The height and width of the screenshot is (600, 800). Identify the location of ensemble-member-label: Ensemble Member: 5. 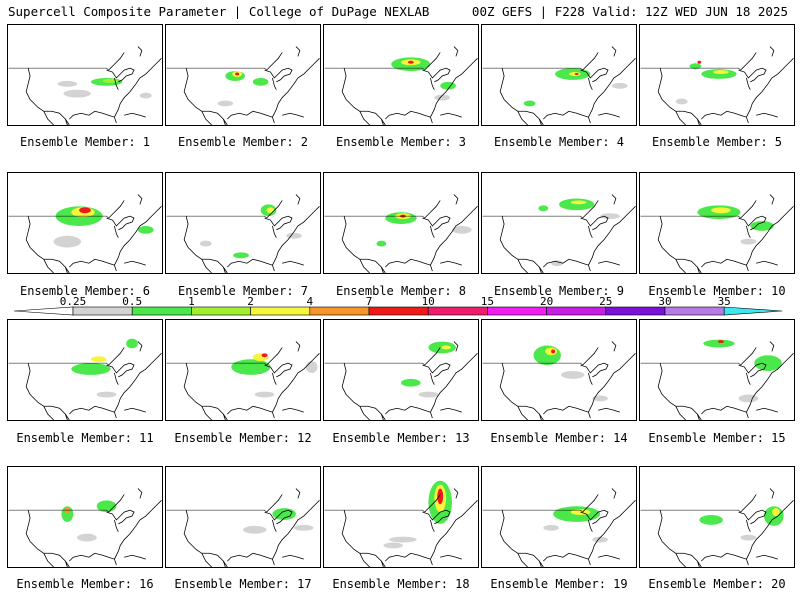
(717, 142).